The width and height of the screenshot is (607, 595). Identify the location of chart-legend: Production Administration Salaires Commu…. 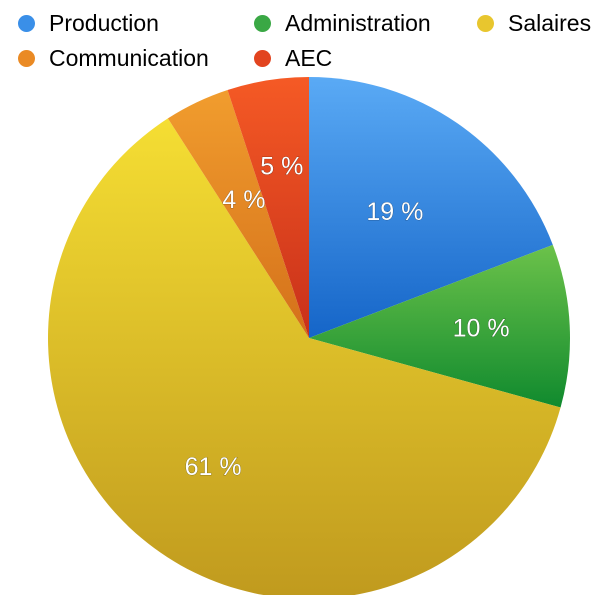
(303, 40).